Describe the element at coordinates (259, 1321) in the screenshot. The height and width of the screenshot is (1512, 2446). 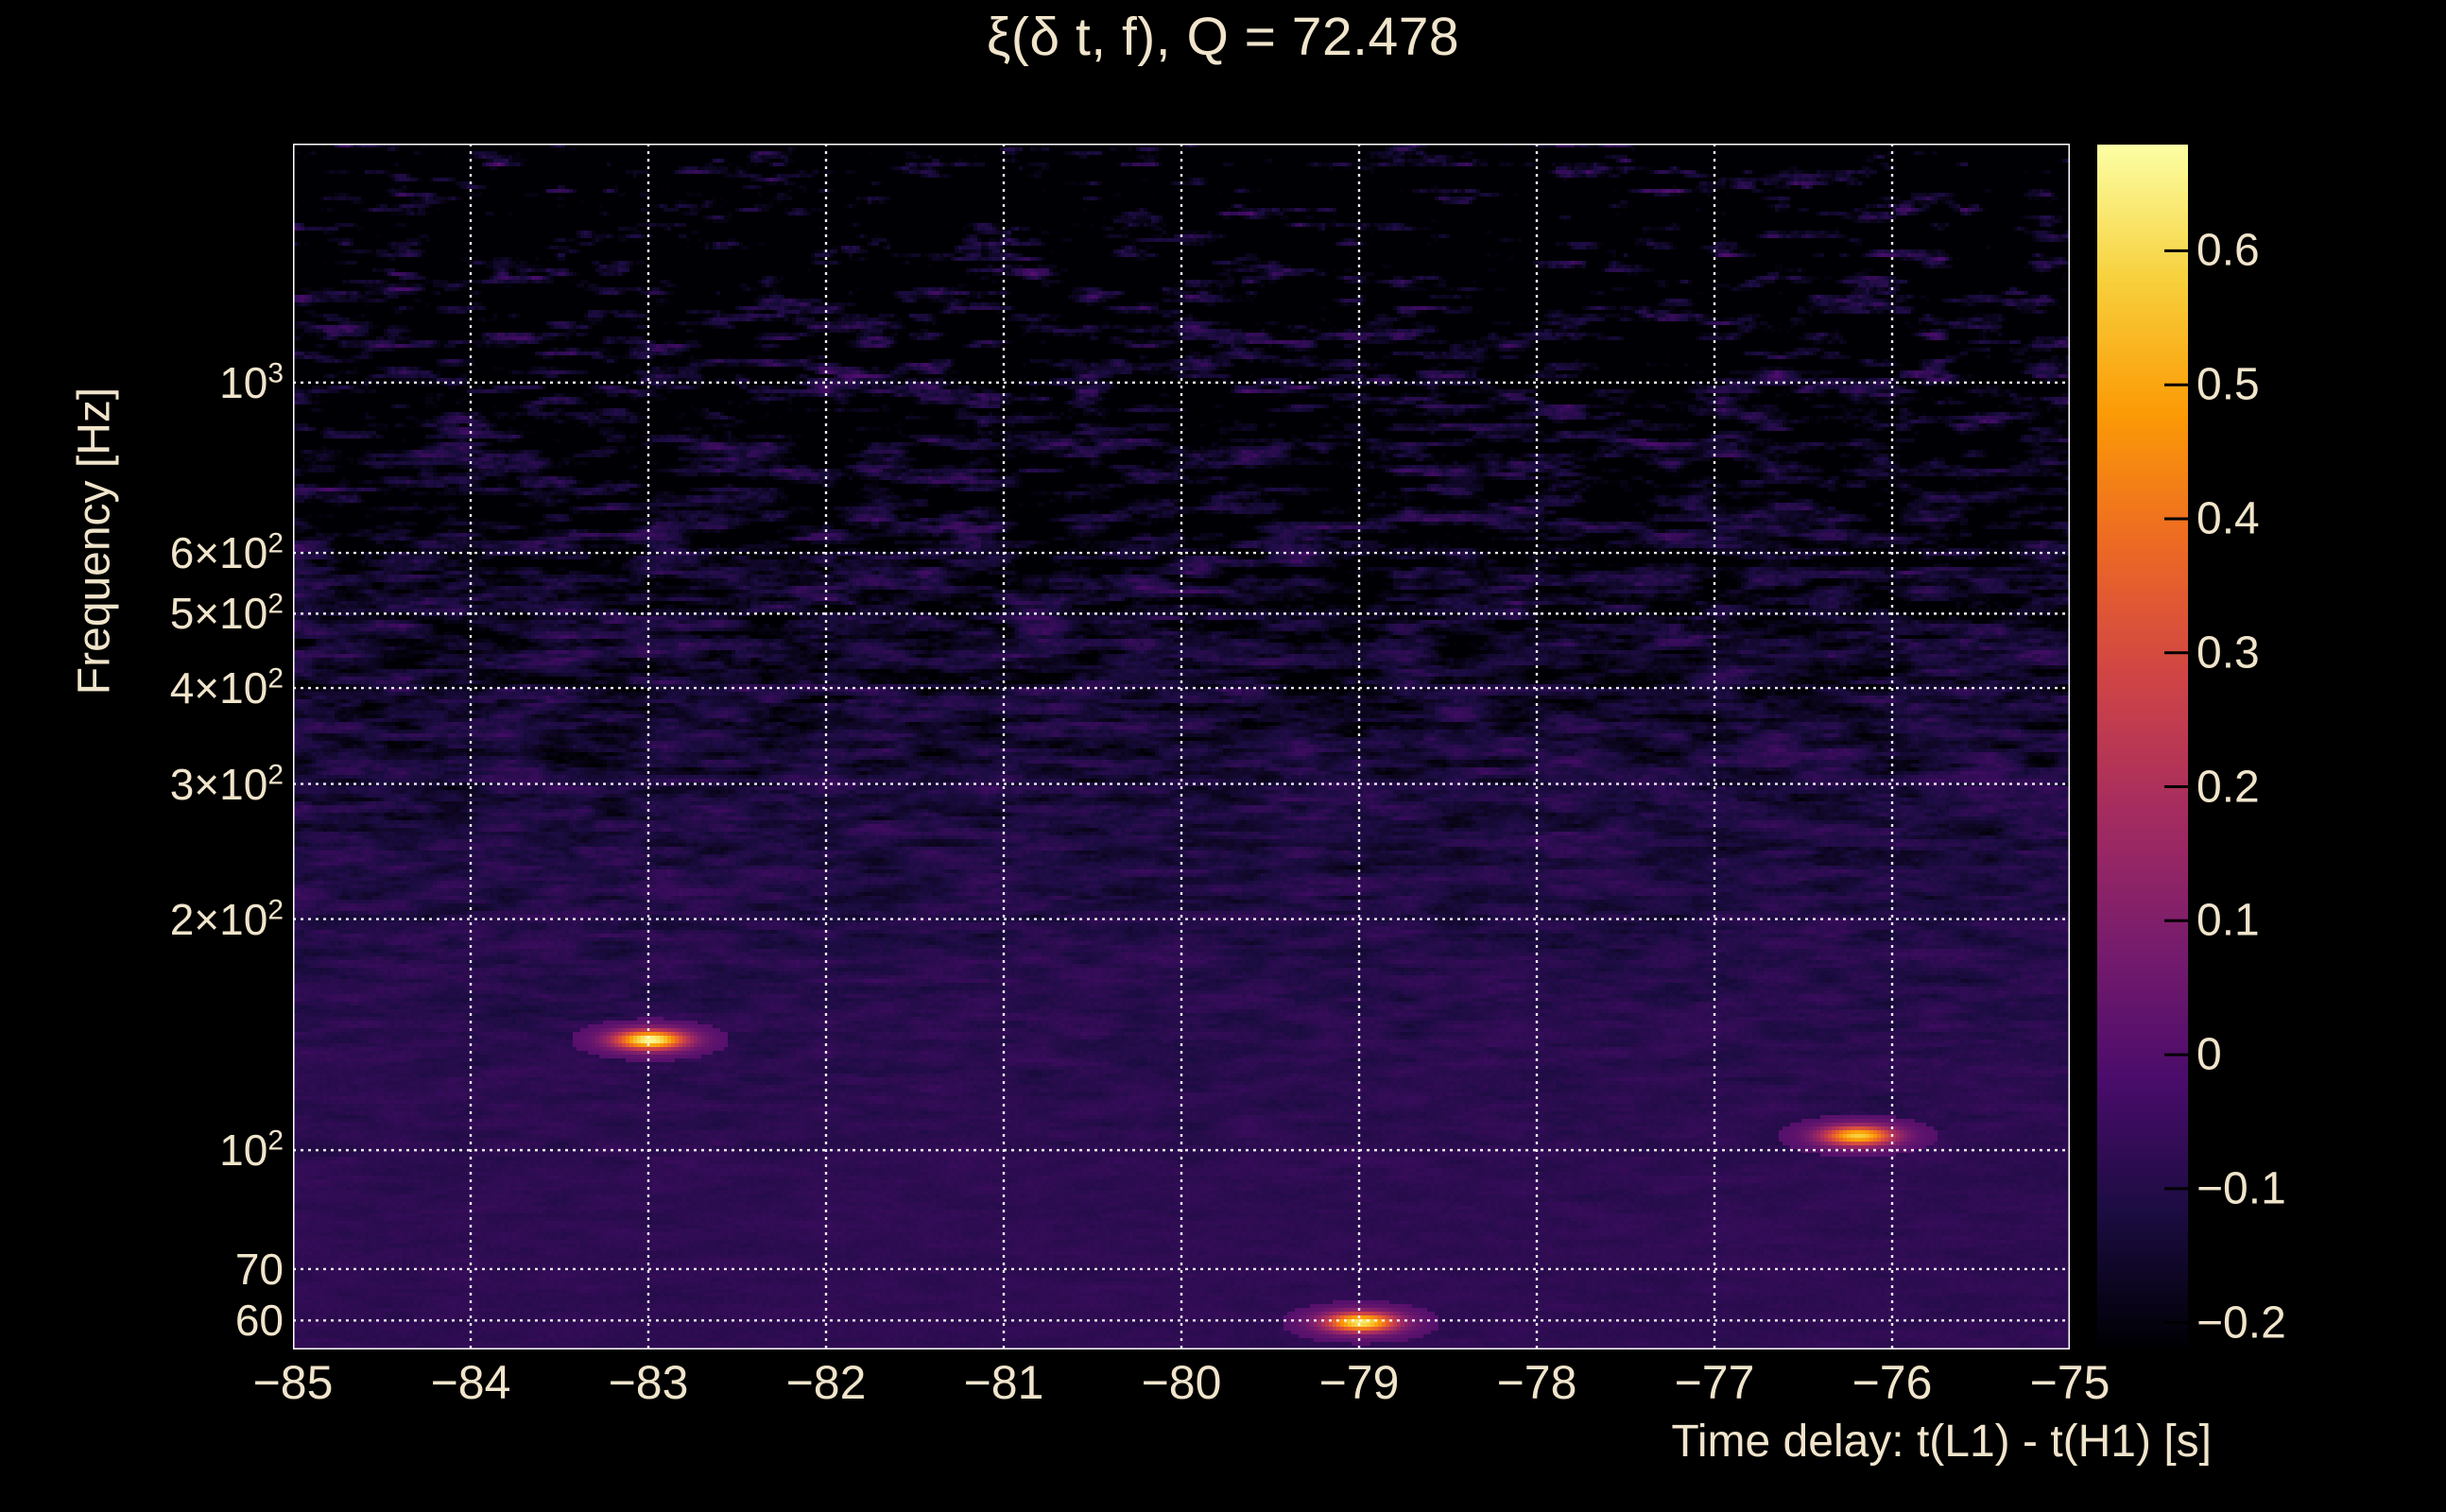
I see `y-tick-label: 60` at that location.